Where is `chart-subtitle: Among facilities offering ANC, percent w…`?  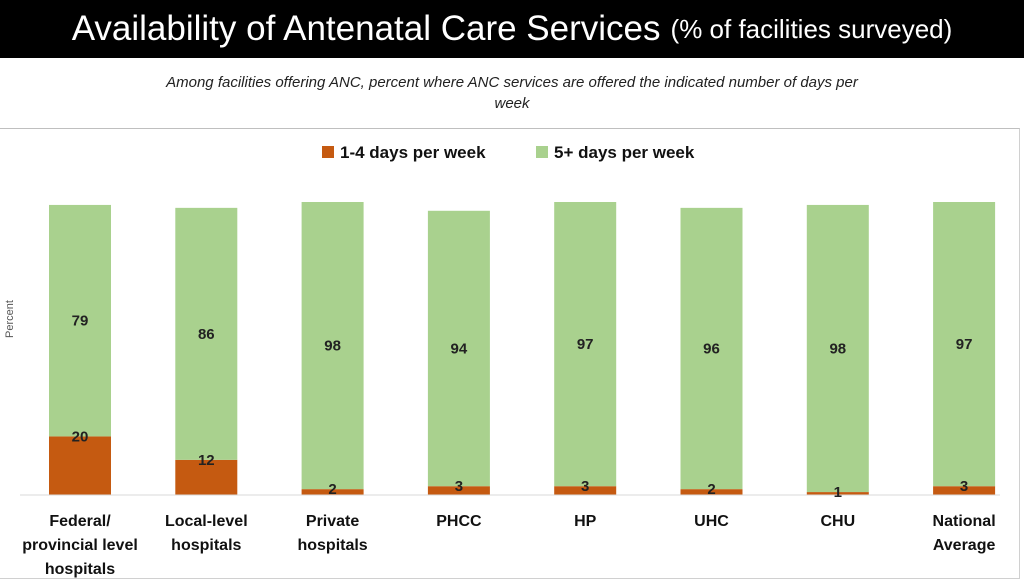 chart-subtitle: Among facilities offering ANC, percent w… is located at coordinates (512, 93).